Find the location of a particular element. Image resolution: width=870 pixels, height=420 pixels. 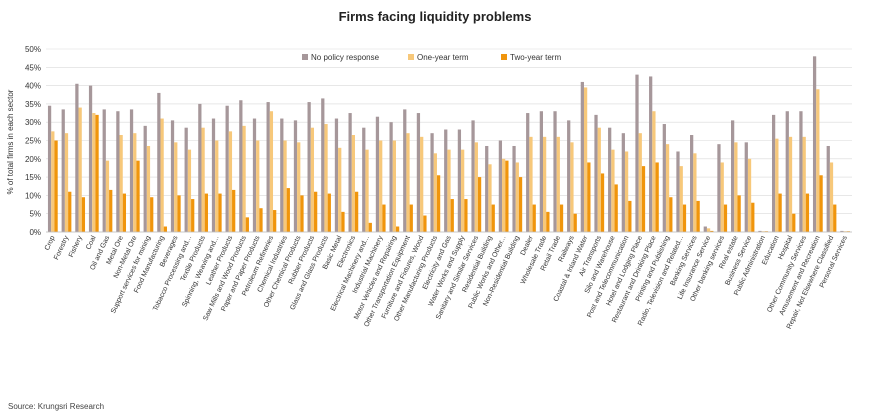

y-tick-label: 25% is located at coordinates (33, 141).